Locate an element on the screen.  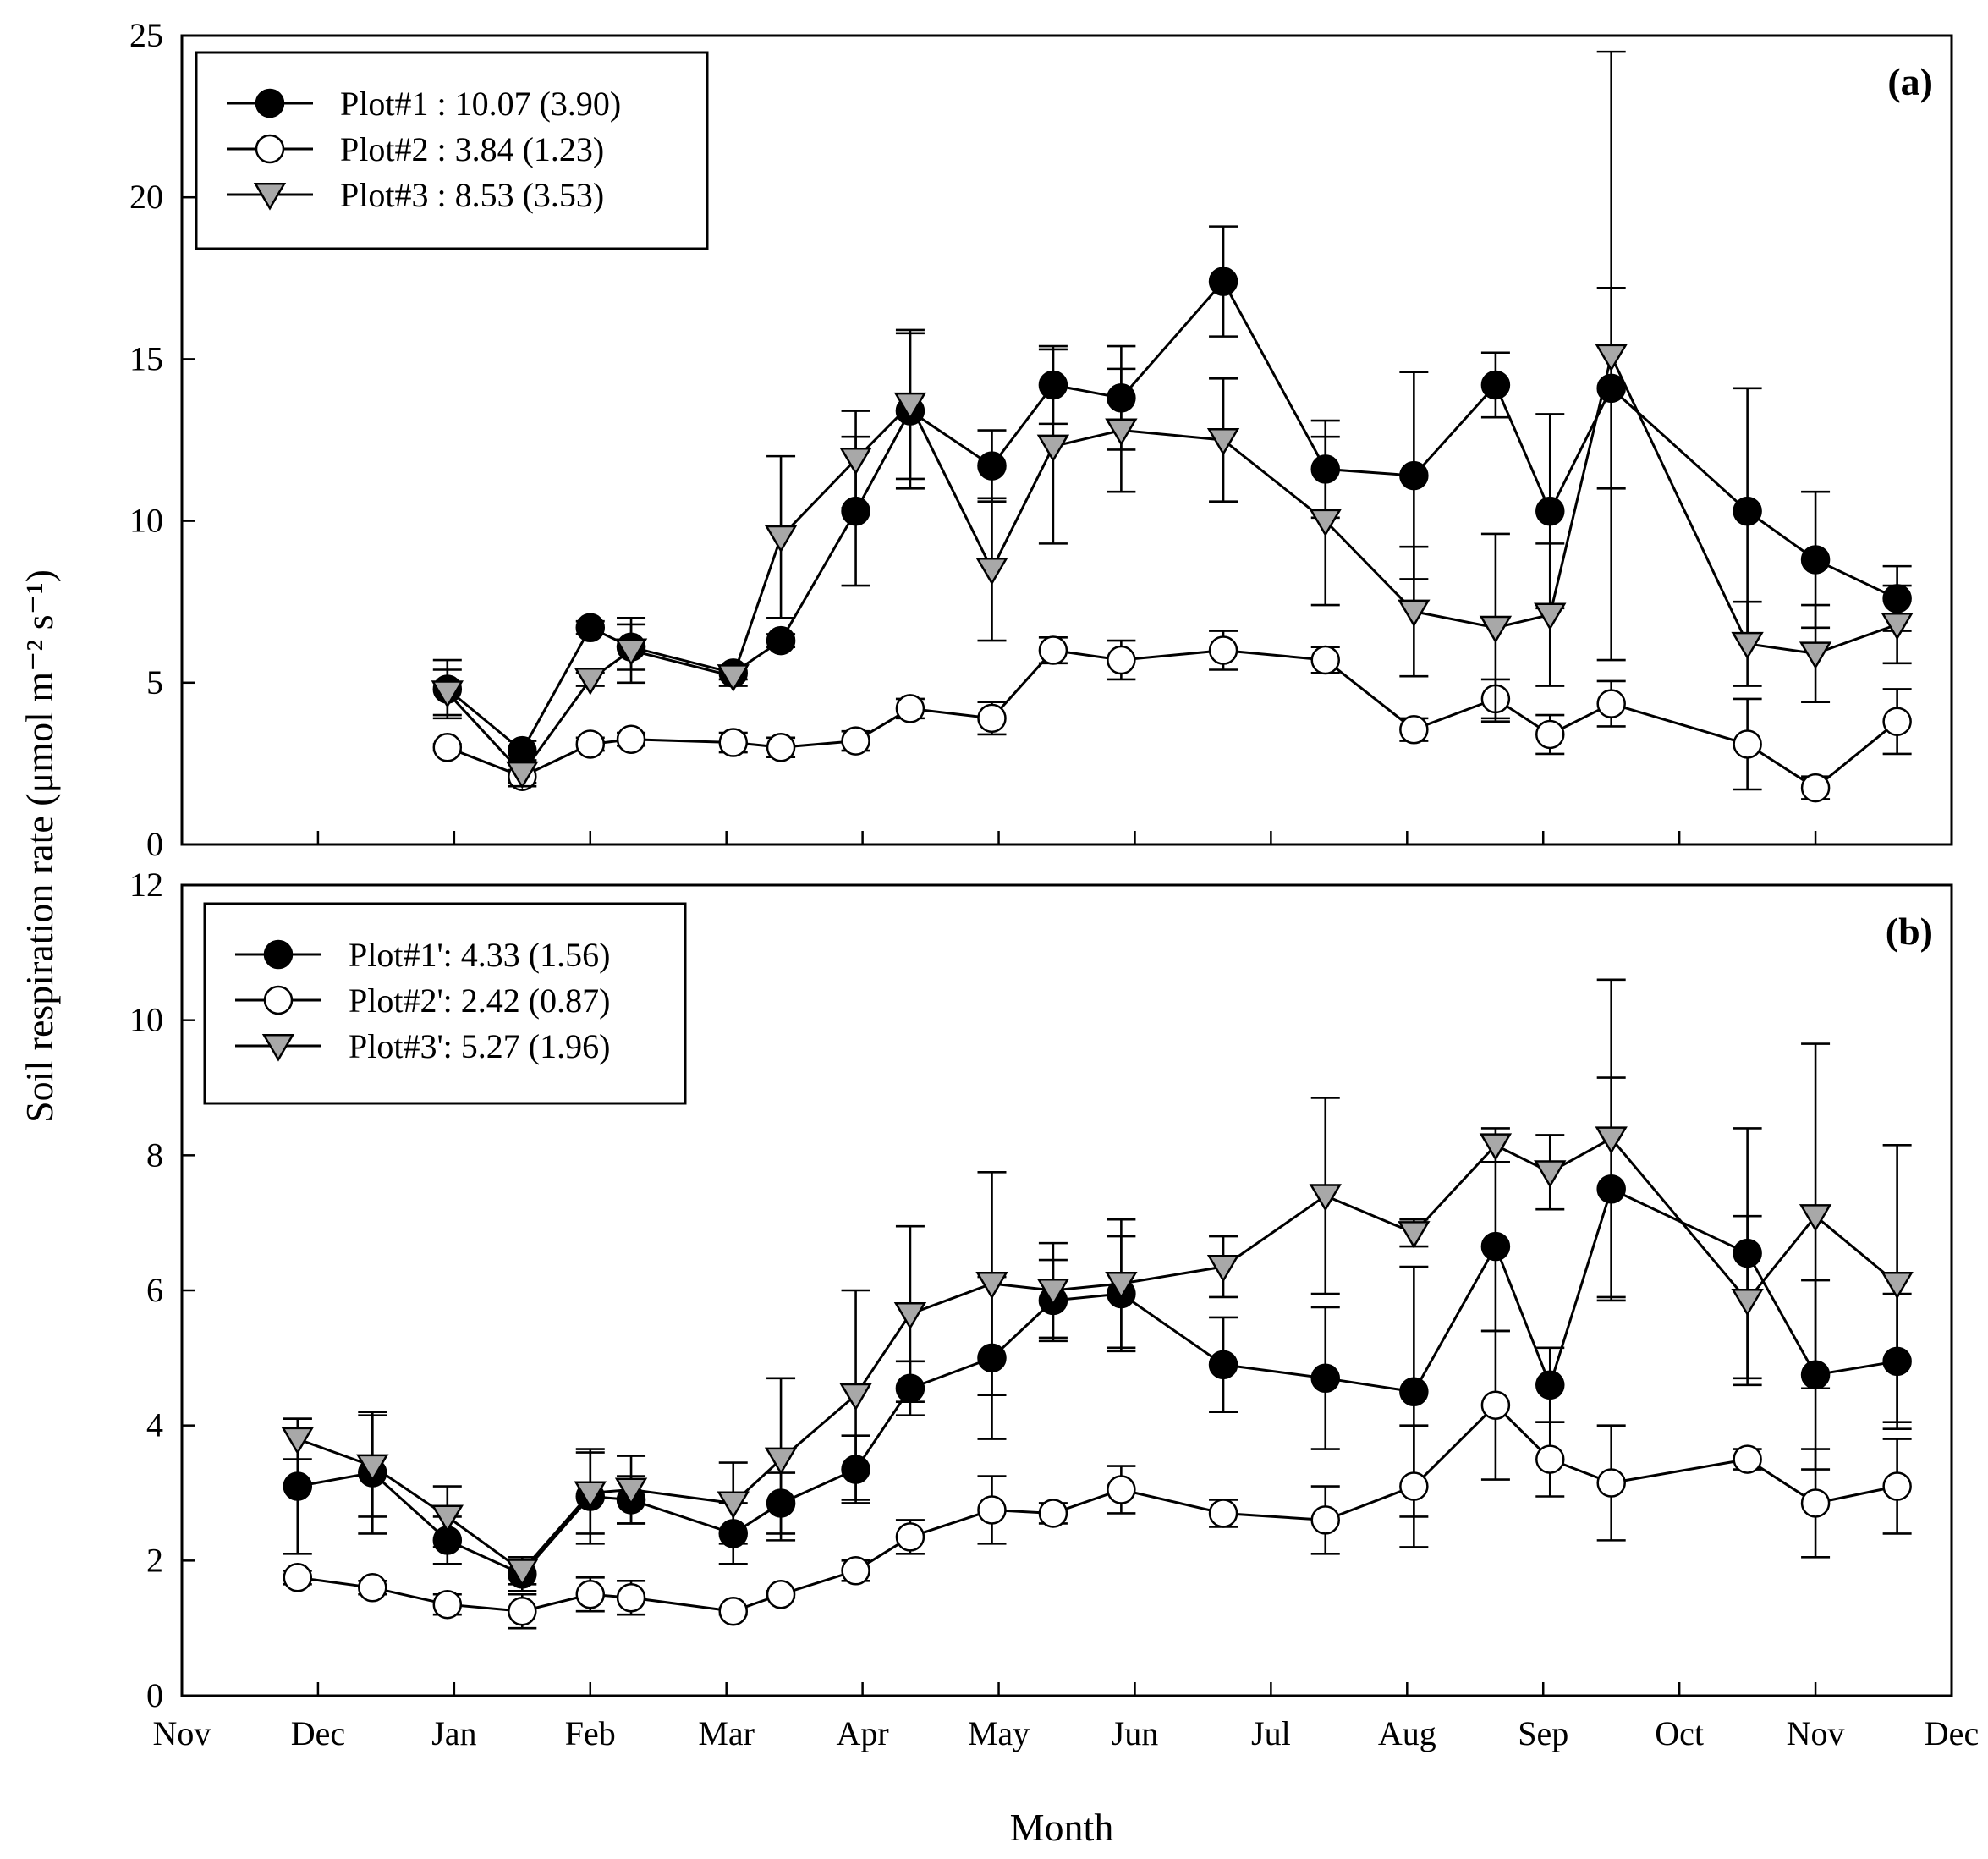
panel-label: (a) is located at coordinates (1910, 81).